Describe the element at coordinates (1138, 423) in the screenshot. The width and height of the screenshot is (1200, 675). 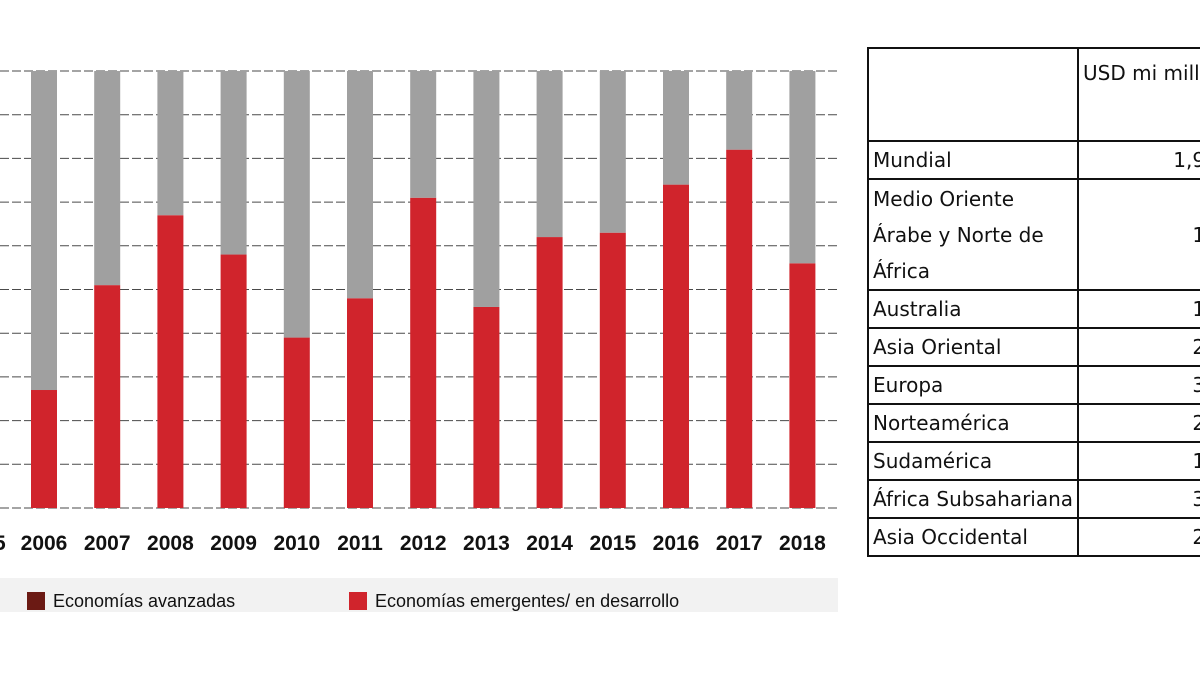
I see `table-cell-value: 255.` at that location.